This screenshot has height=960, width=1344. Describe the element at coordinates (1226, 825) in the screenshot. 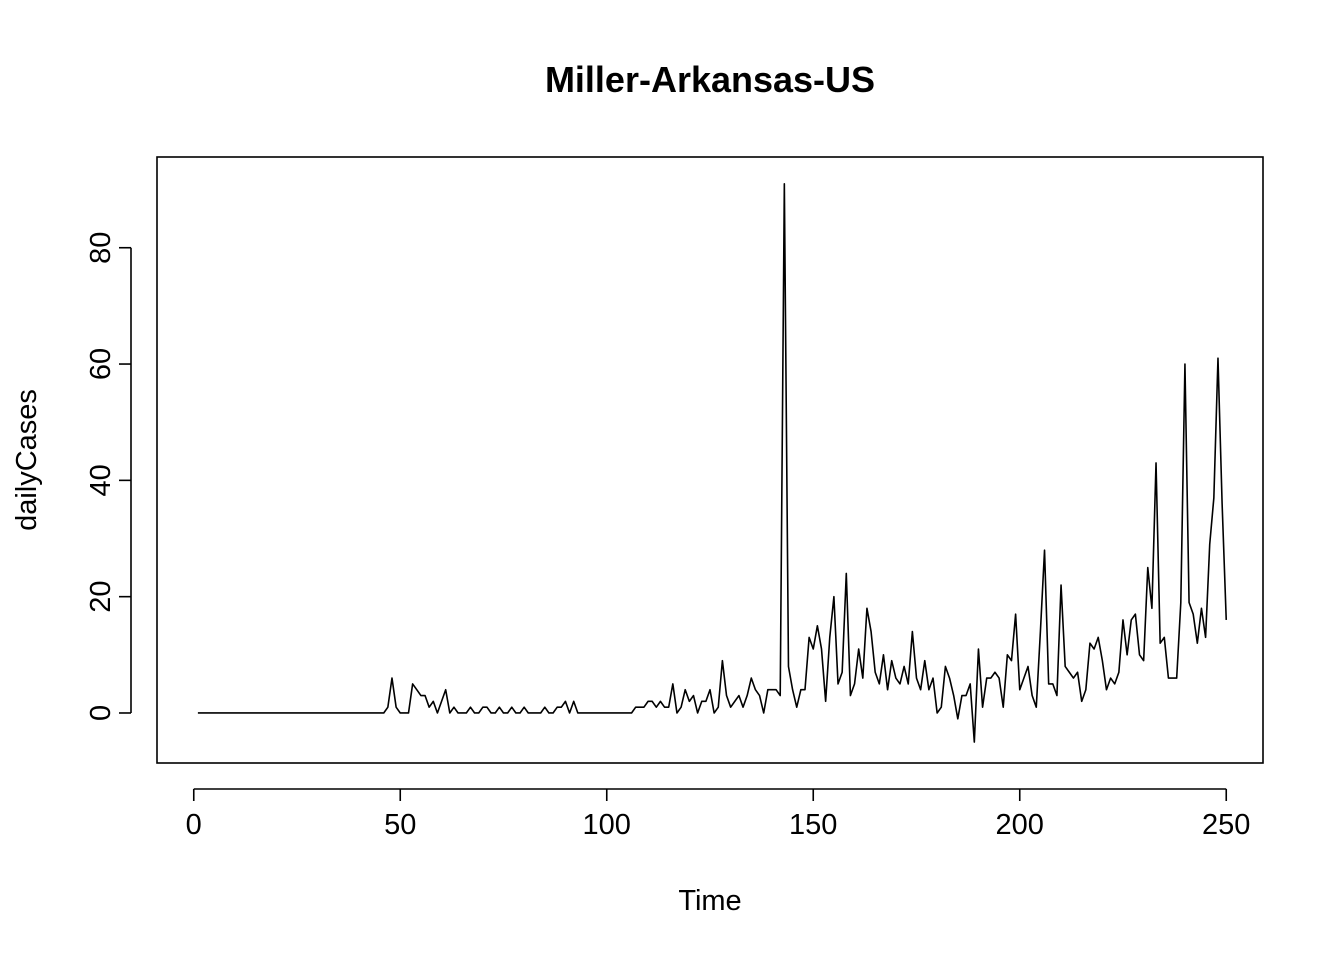

I see `x-tick-label: 250` at that location.